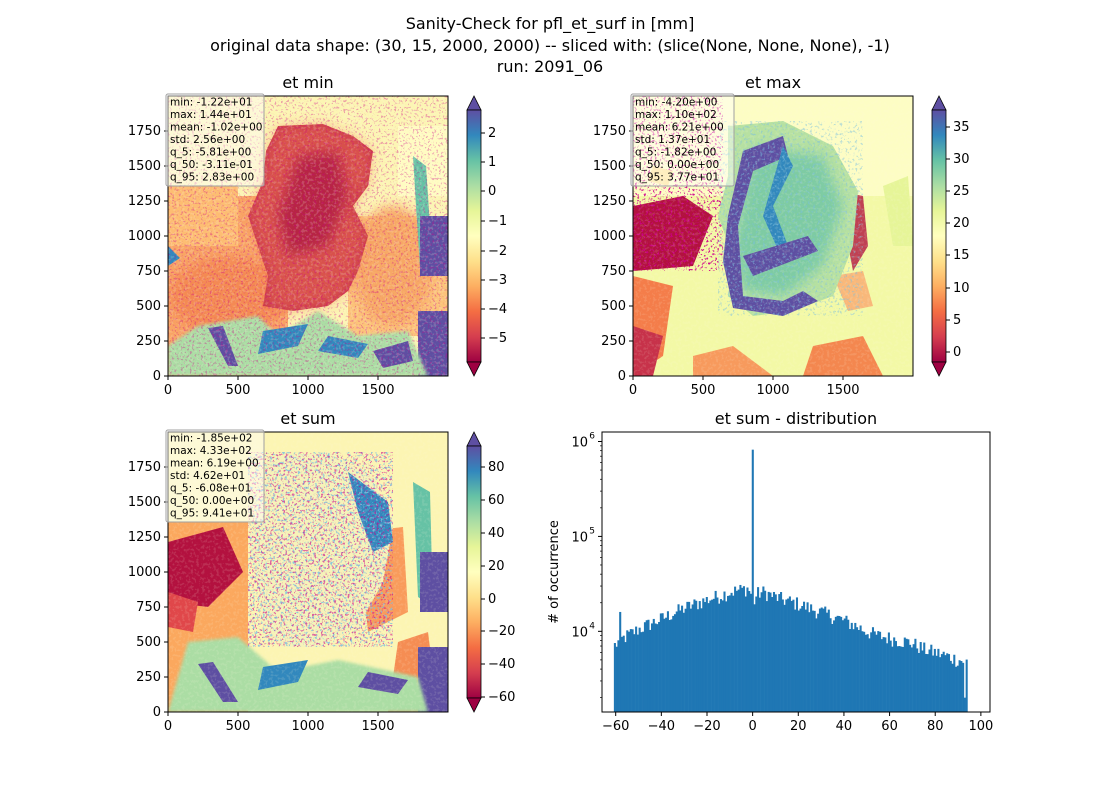 This screenshot has width=1100, height=800. What do you see at coordinates (592, 436) in the screenshot?
I see `y-tick-exponent: 6` at bounding box center [592, 436].